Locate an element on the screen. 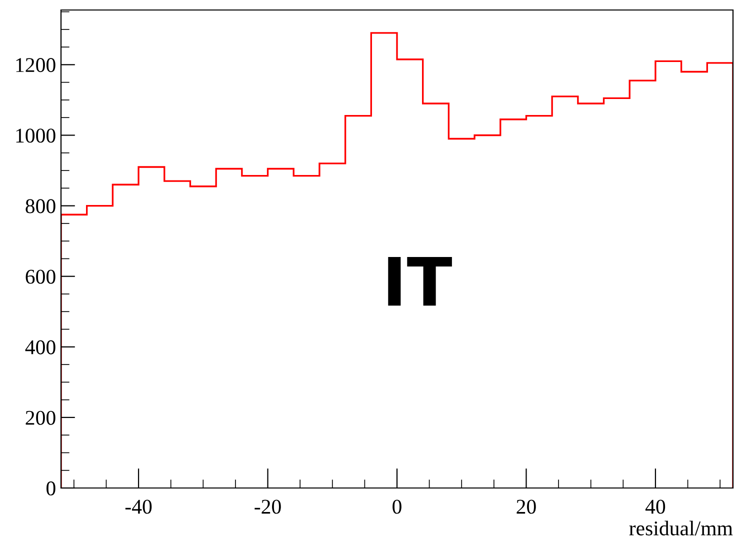 The image size is (736, 544). x-tick-label: 0 is located at coordinates (397, 507).